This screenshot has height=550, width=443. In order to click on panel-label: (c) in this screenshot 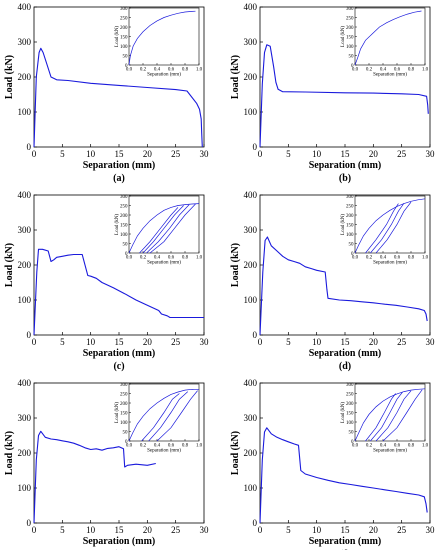, I will do `click(118, 366)`.